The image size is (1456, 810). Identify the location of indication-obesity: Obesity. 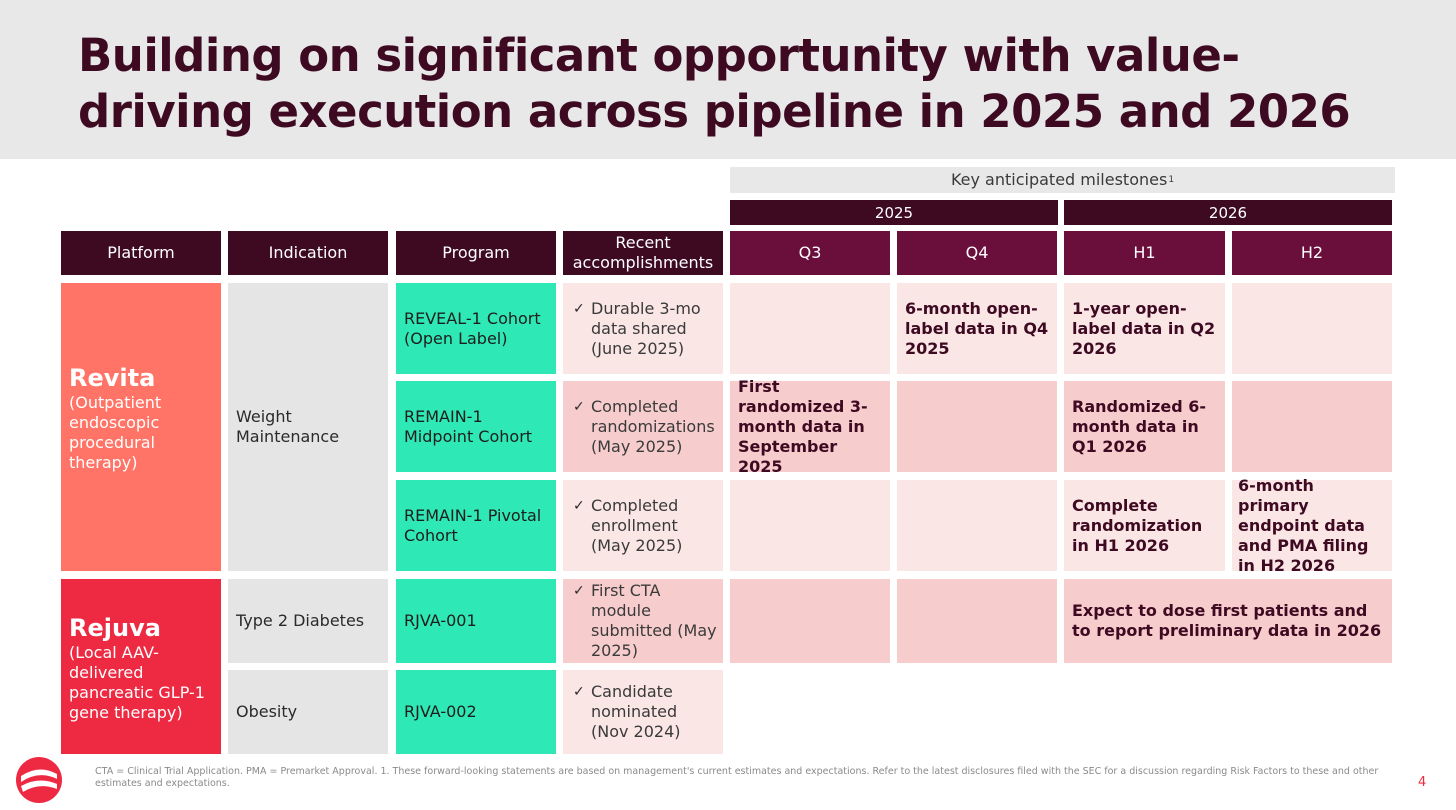
(308, 712).